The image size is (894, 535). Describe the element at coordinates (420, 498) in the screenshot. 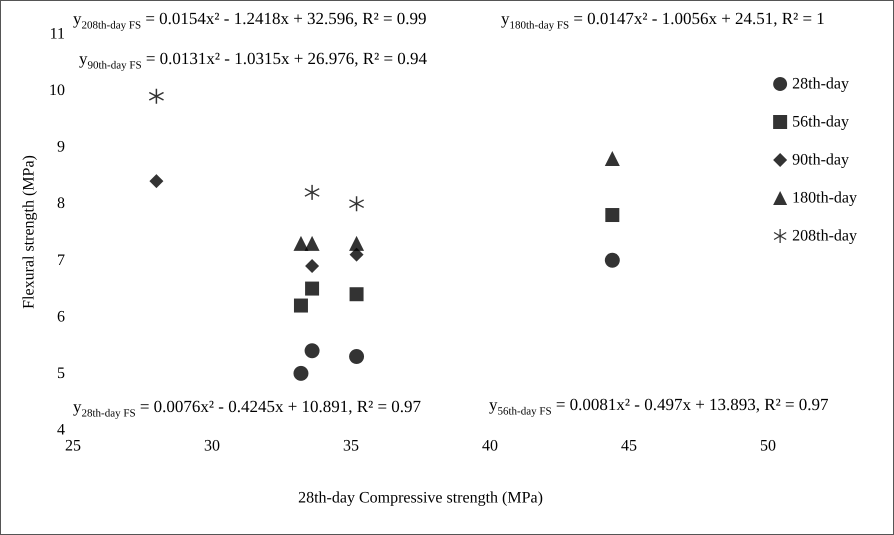

I see `x-axis-title: 28th-day Compressive strength (MPa)` at that location.